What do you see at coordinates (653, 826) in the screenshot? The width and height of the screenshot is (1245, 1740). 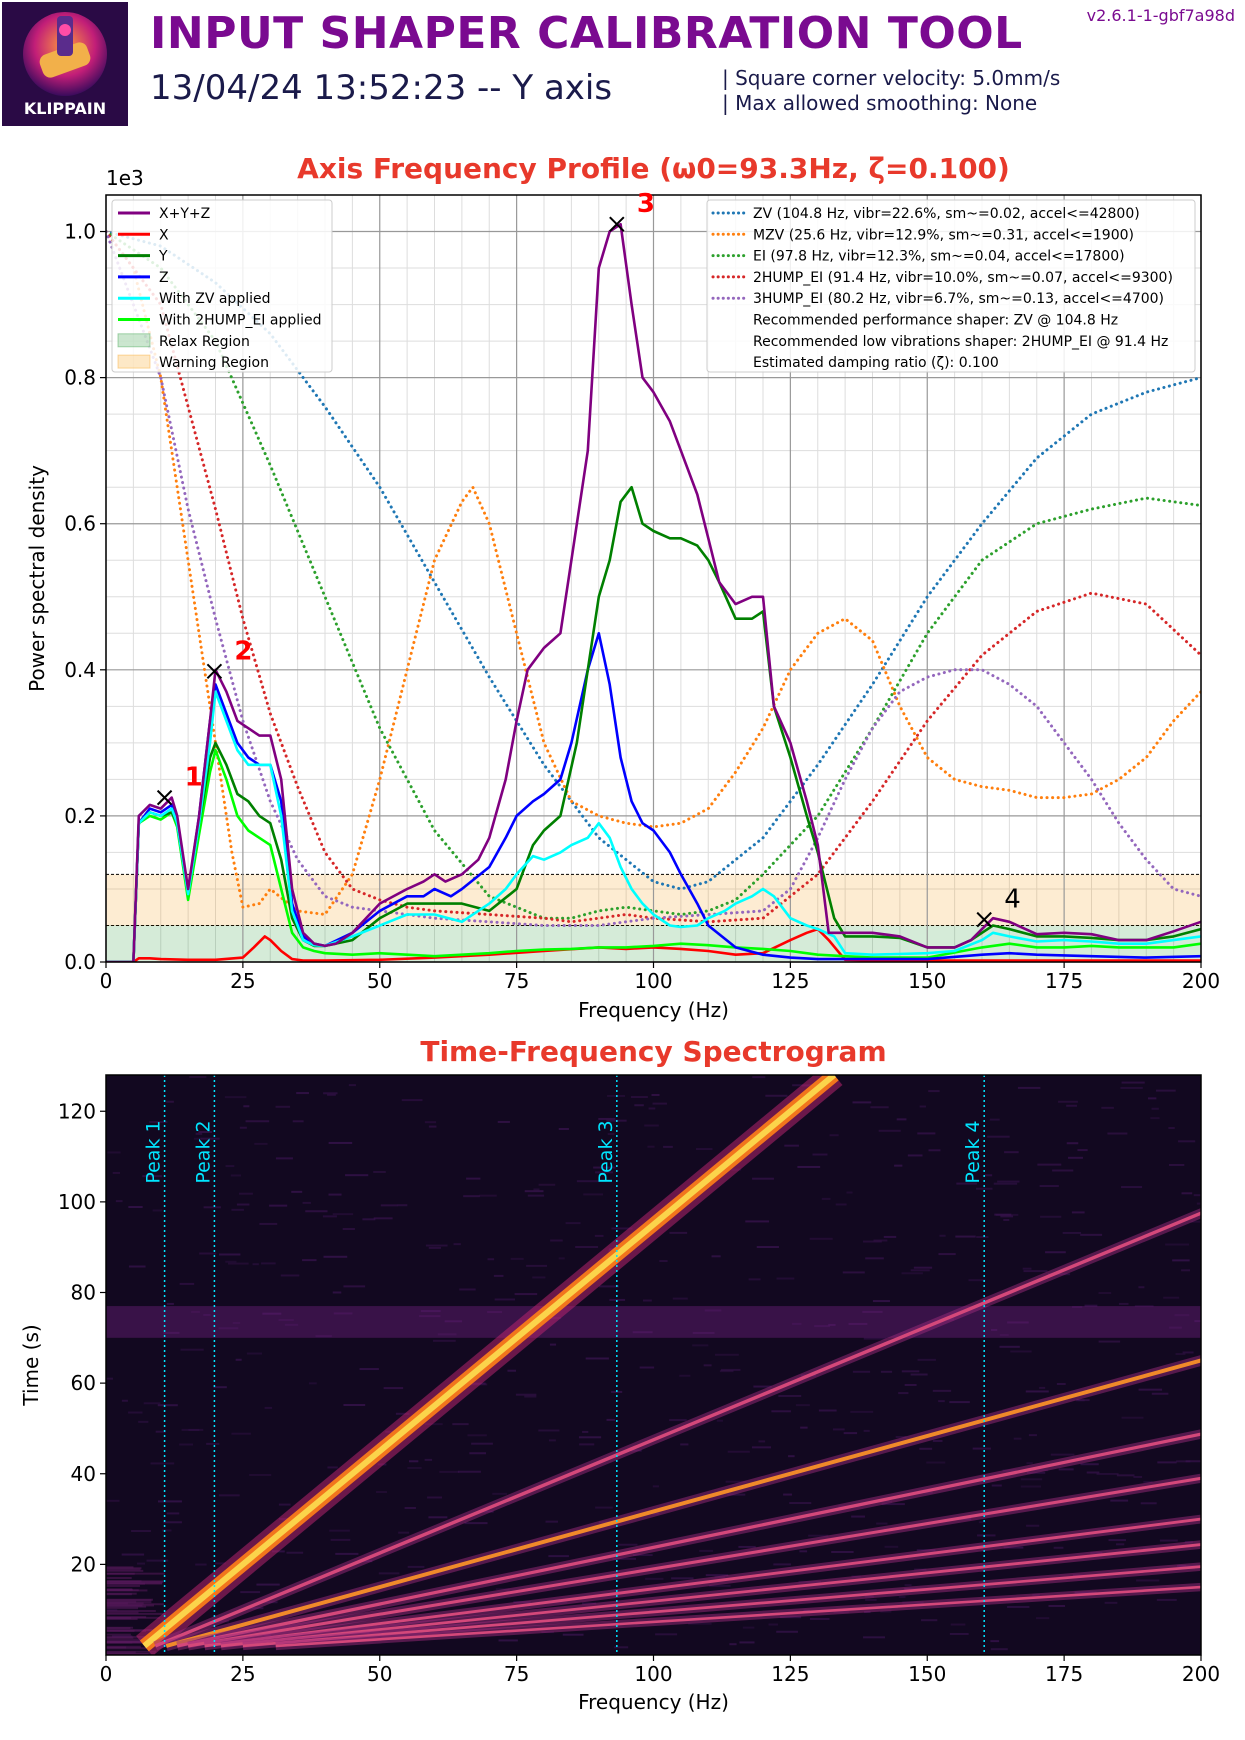 I see `series-line` at bounding box center [653, 826].